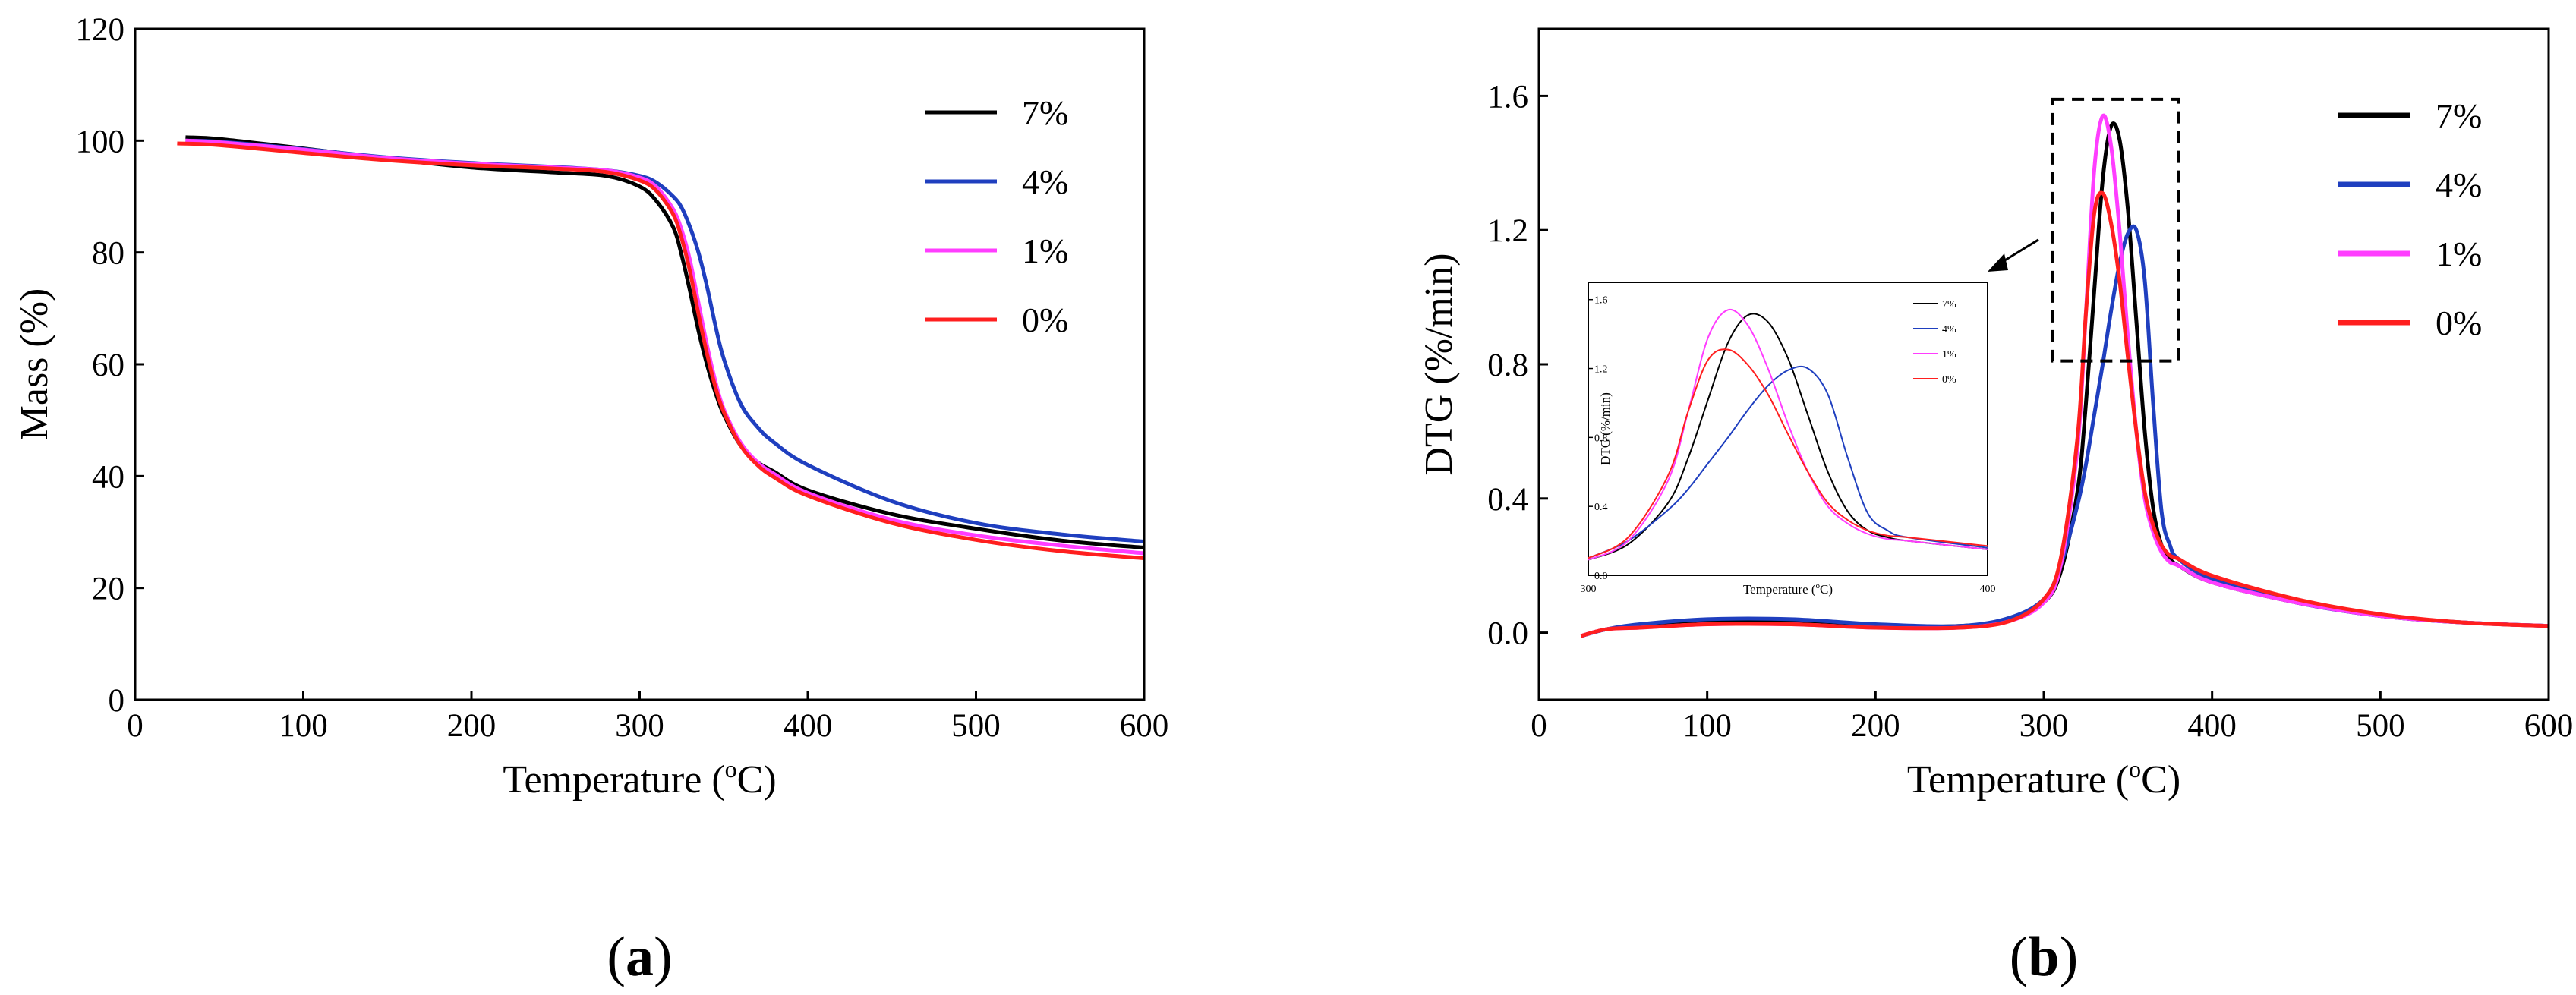  Describe the element at coordinates (108, 254) in the screenshot. I see `a-y-tick-label: 80` at that location.